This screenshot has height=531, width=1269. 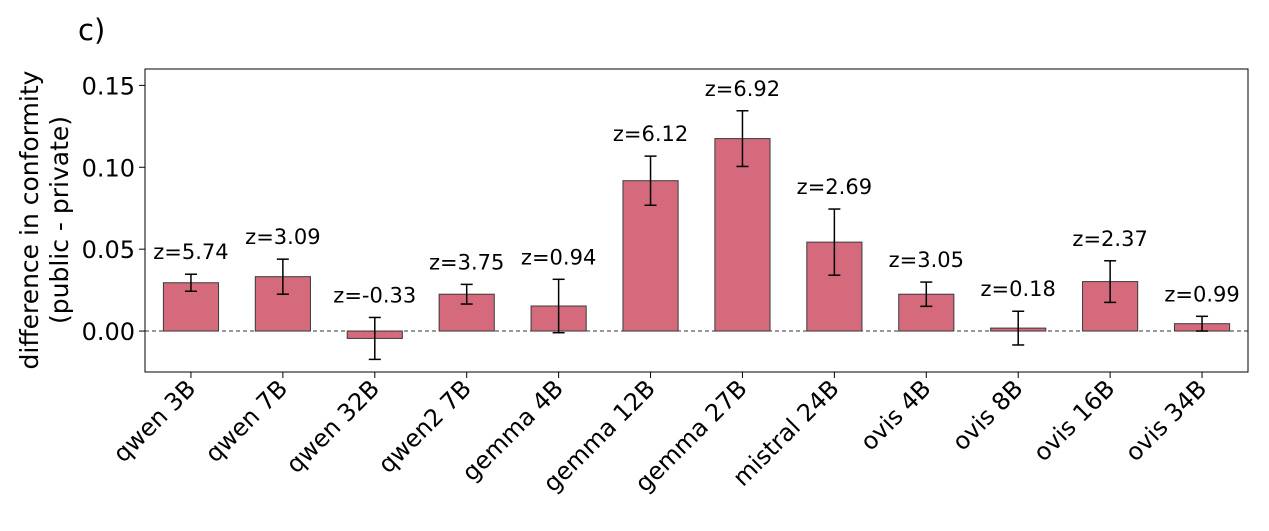 I want to click on y-tick-label: 0.10, so click(x=108, y=168).